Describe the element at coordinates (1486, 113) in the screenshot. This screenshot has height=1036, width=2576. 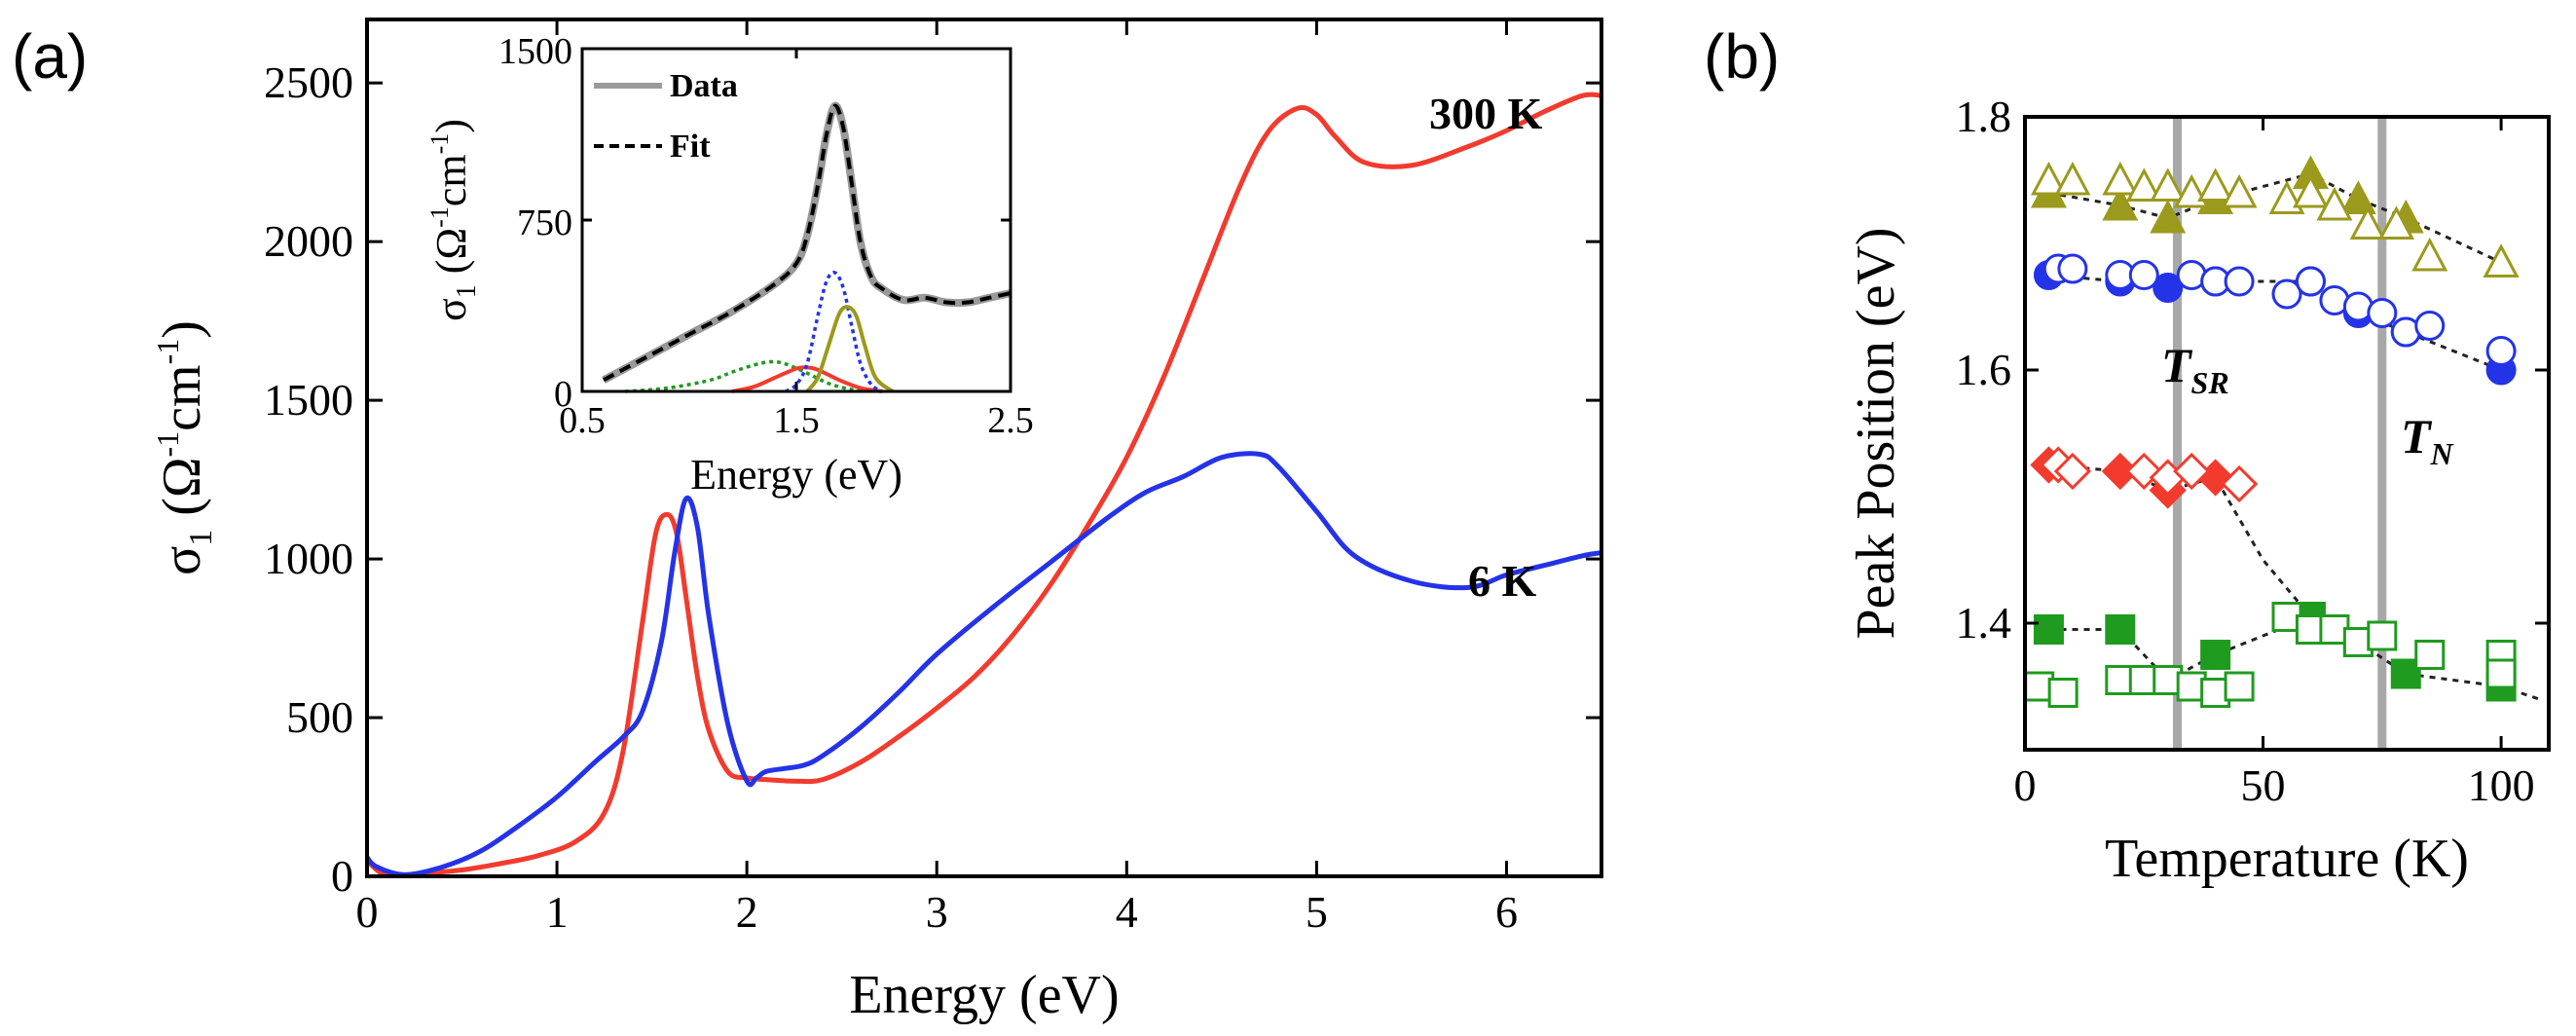
I see `label-300k: 300 K` at that location.